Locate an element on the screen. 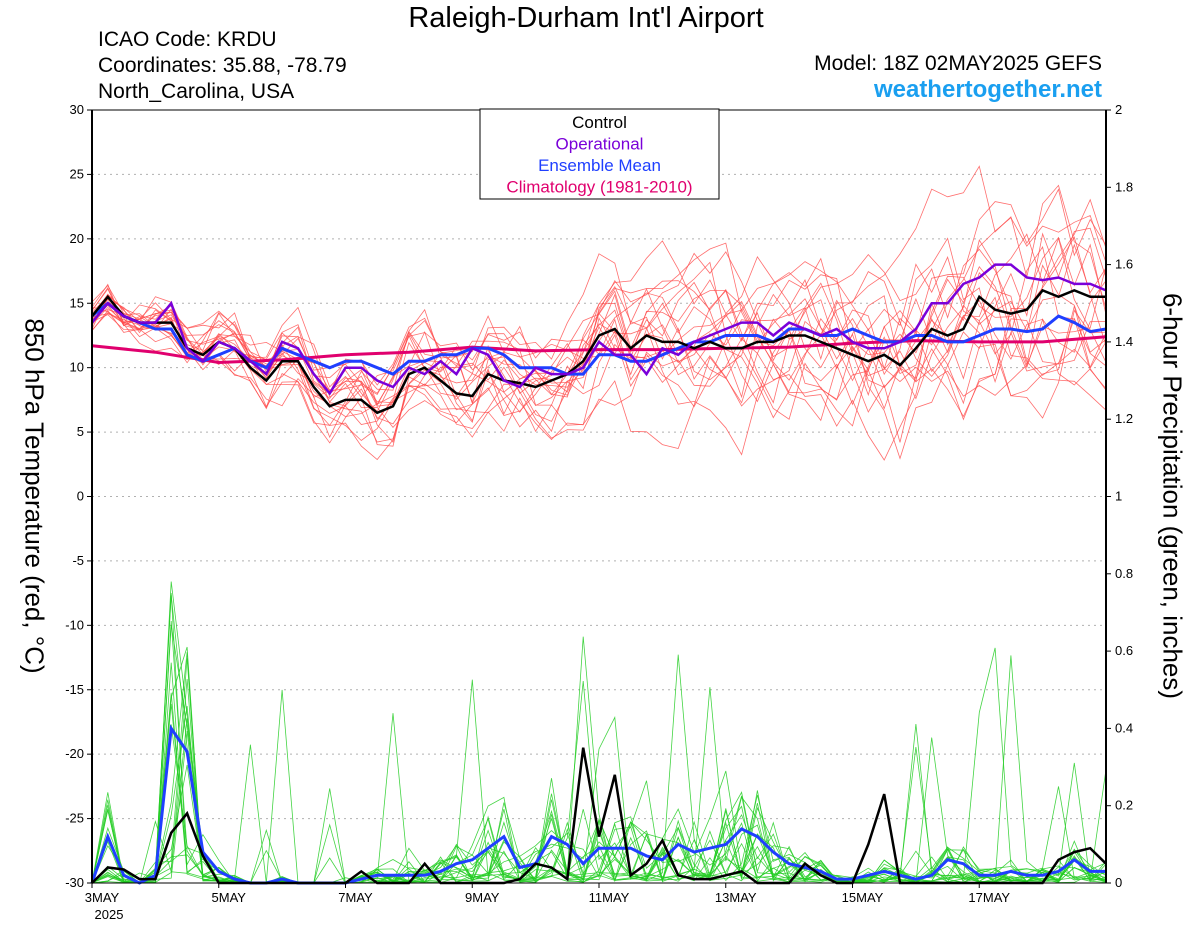  temp-operational-line is located at coordinates (599, 329).